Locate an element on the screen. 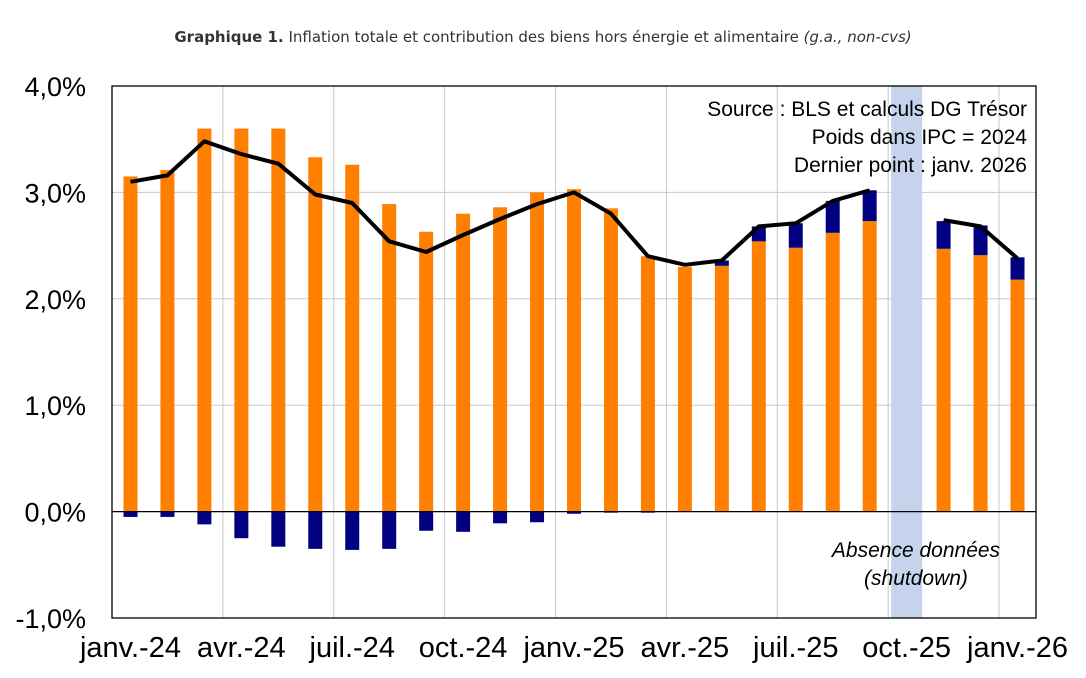  source-note-line: Source : BLS et calculs DG Trésor is located at coordinates (867, 109).